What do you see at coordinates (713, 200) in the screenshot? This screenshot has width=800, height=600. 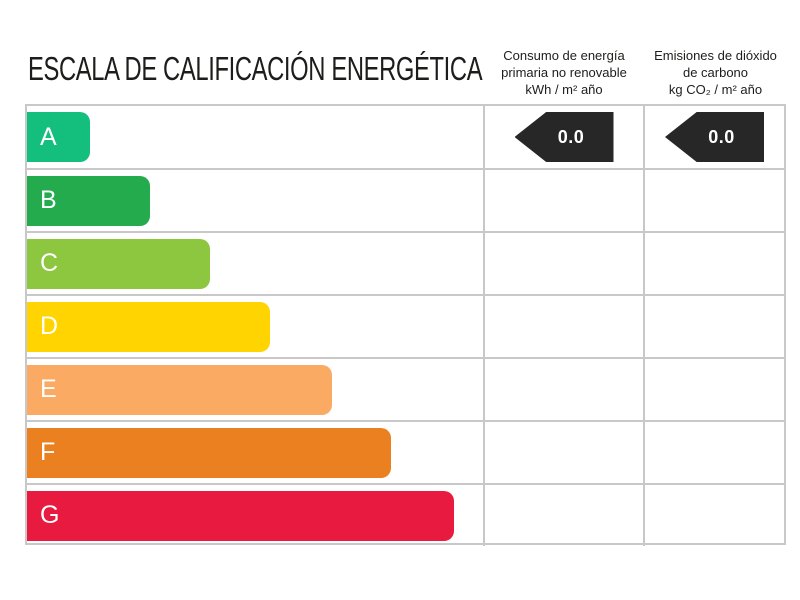 I see `emissions-cell-b` at bounding box center [713, 200].